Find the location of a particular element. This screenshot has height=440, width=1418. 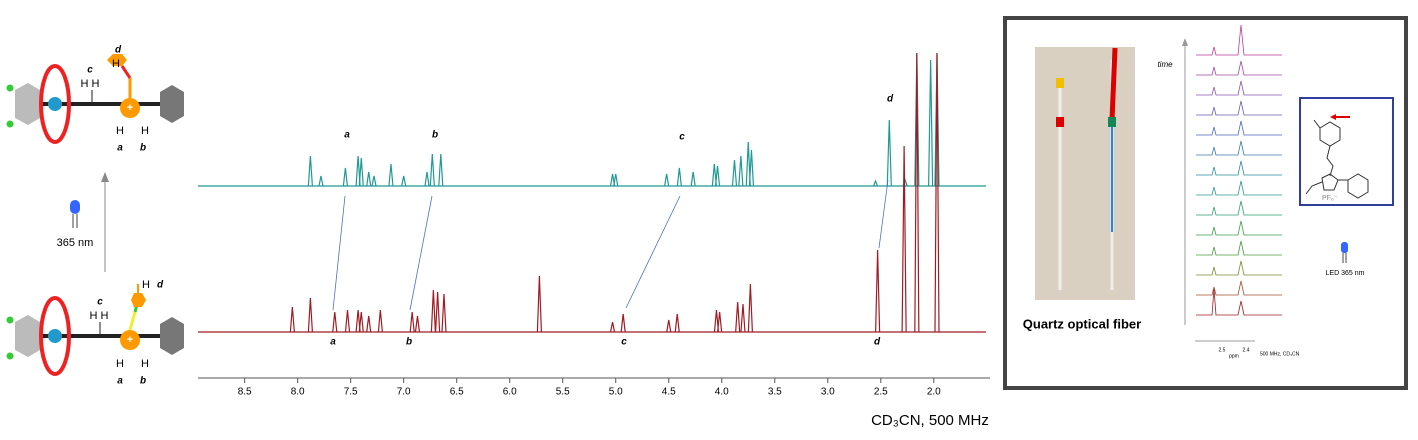

stacked-spectra is located at coordinates (1239, 170).